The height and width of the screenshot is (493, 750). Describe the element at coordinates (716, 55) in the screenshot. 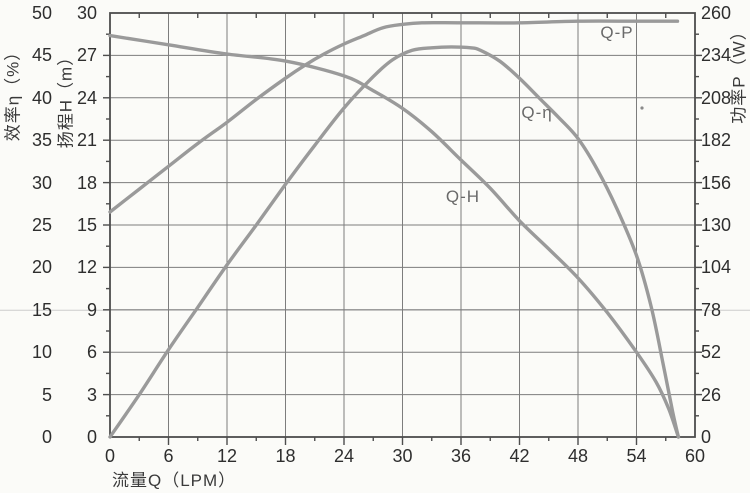

I see `power-tick-label: 234` at that location.